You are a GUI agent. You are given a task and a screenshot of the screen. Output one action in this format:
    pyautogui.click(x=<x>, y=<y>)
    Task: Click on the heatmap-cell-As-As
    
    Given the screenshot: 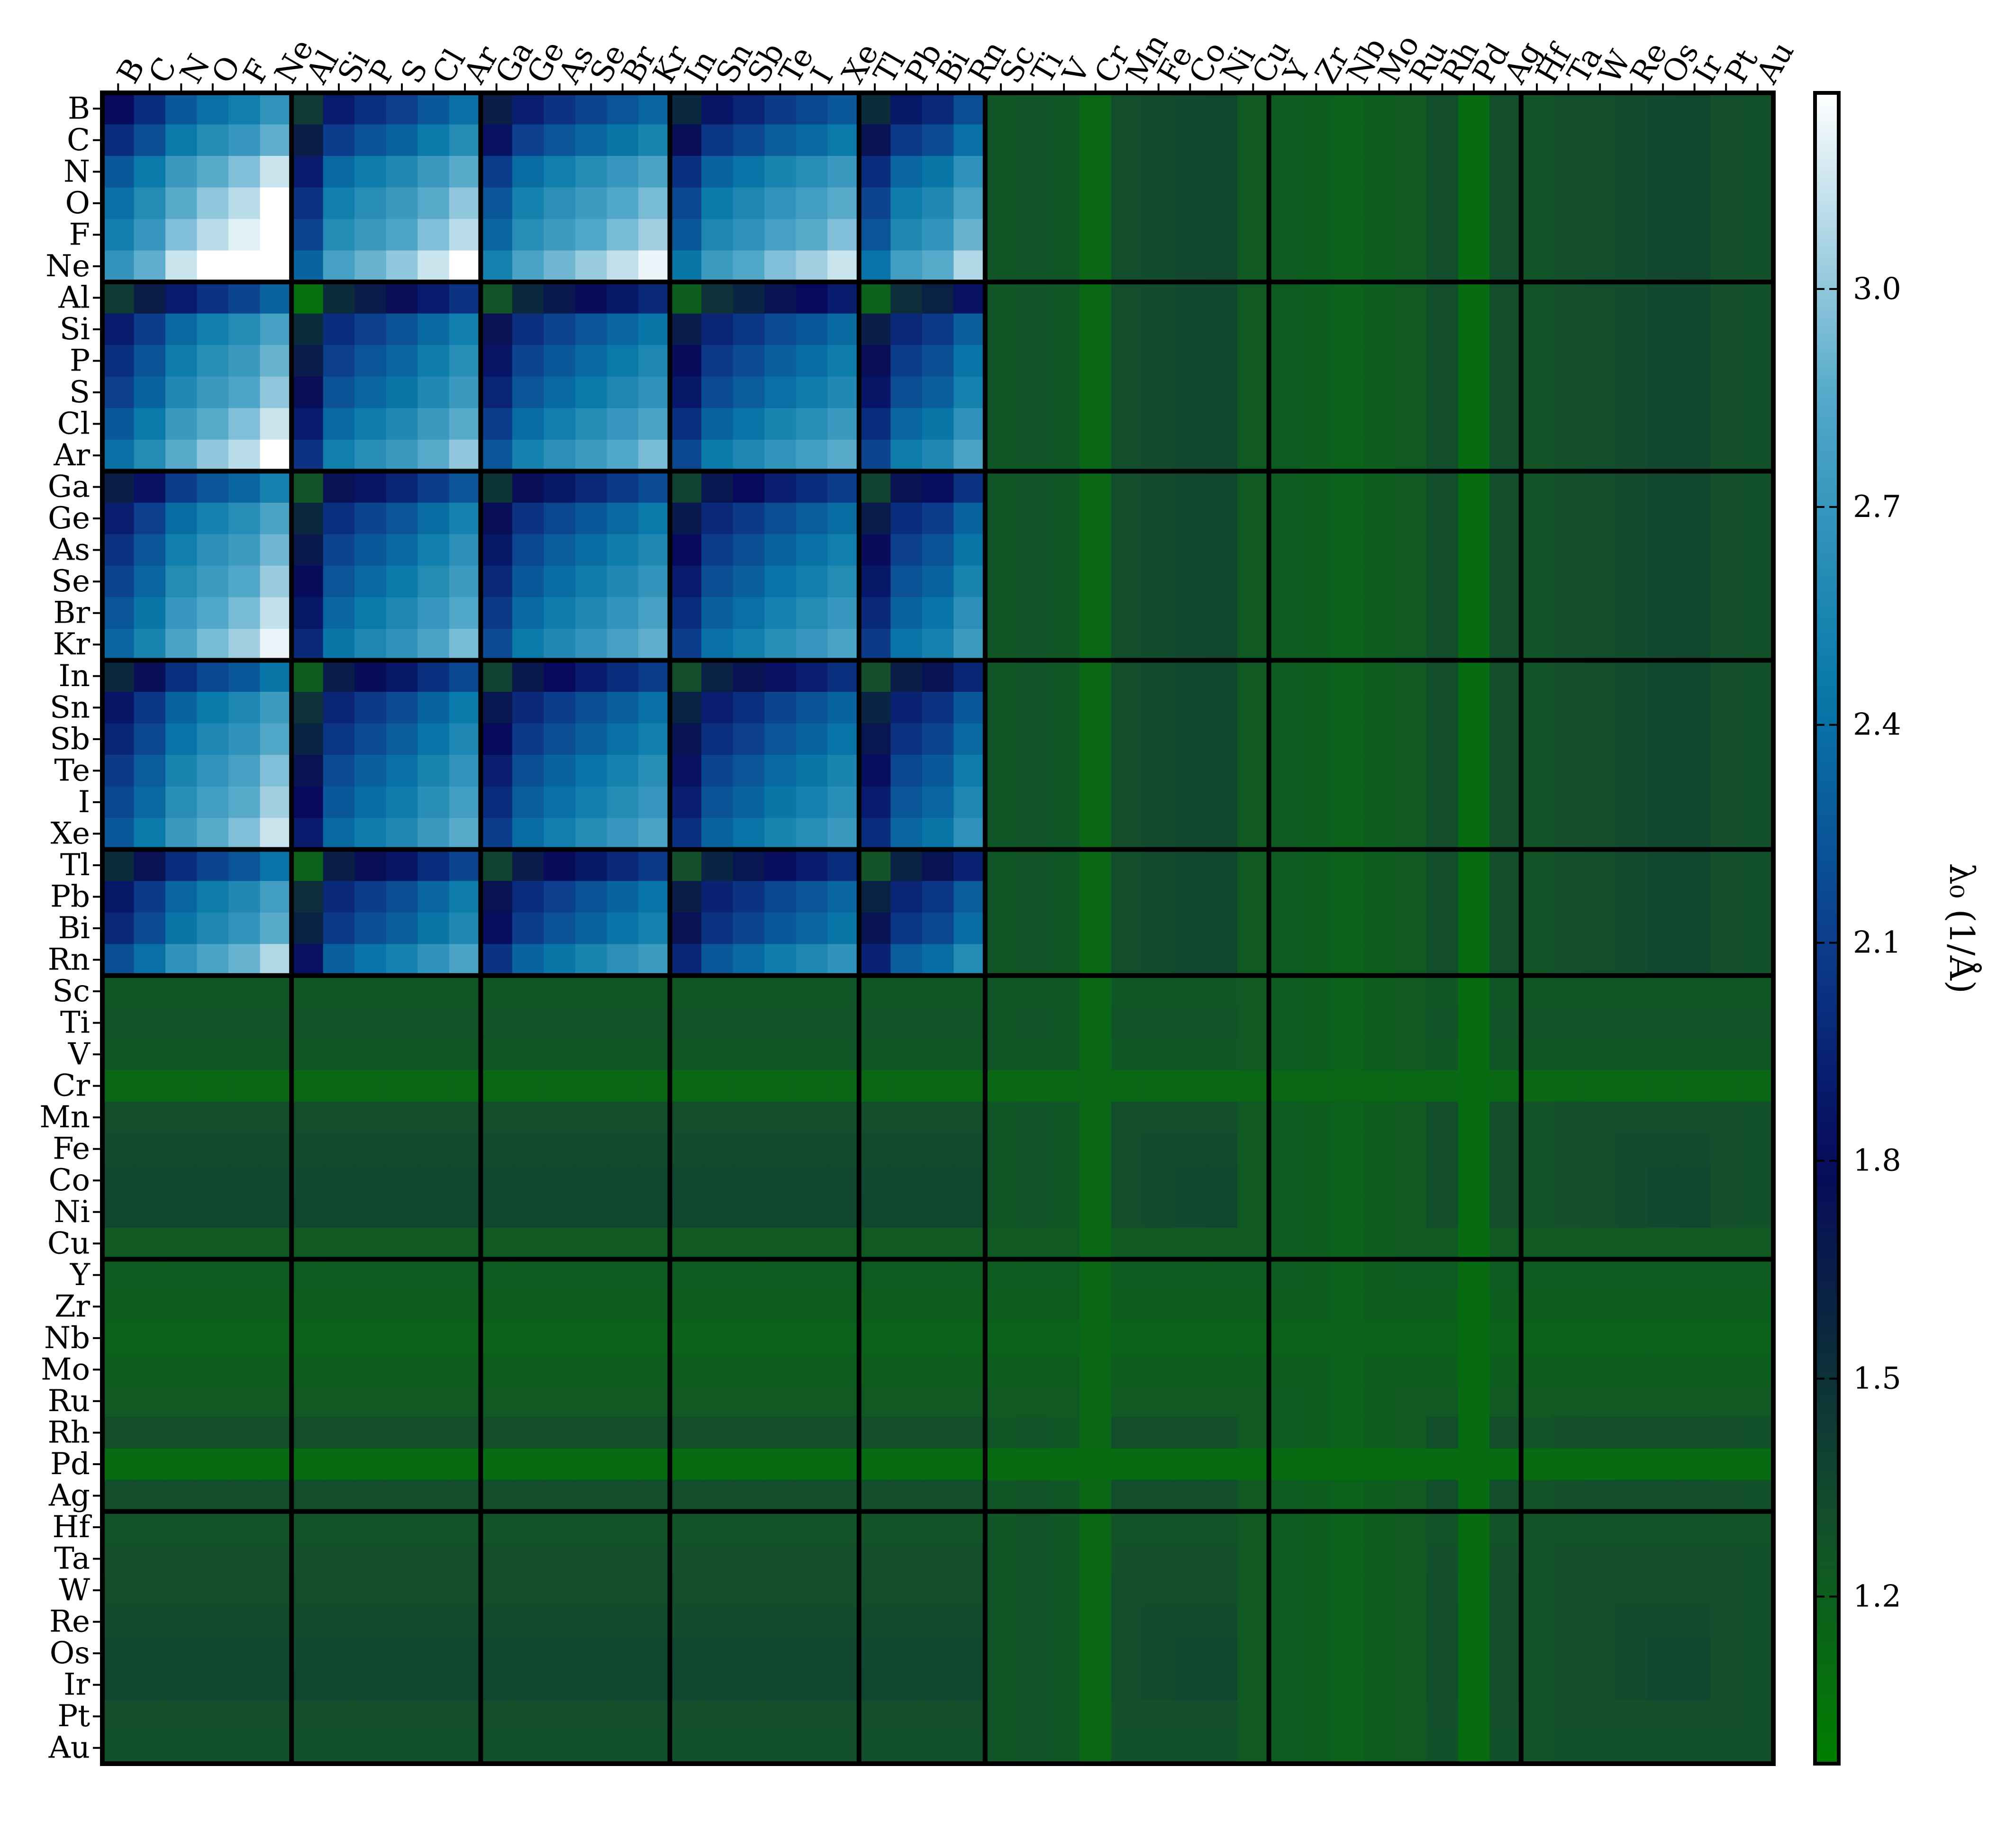 What is the action you would take?
    pyautogui.click(x=560, y=550)
    